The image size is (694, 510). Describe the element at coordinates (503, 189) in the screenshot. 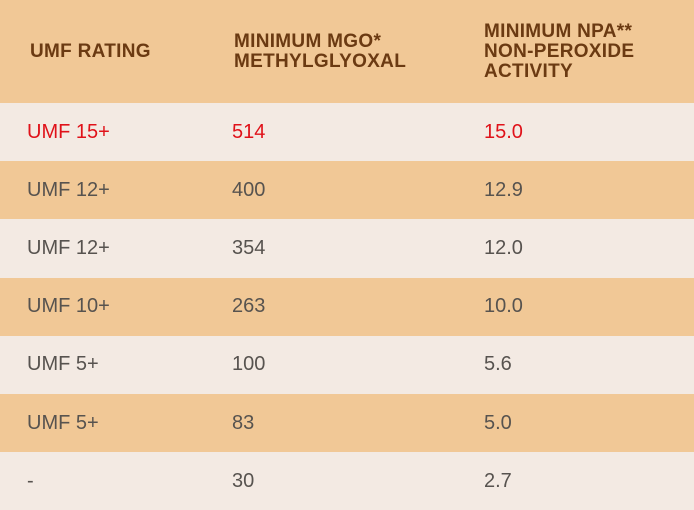

I see `npa-cell: 12.9` at that location.